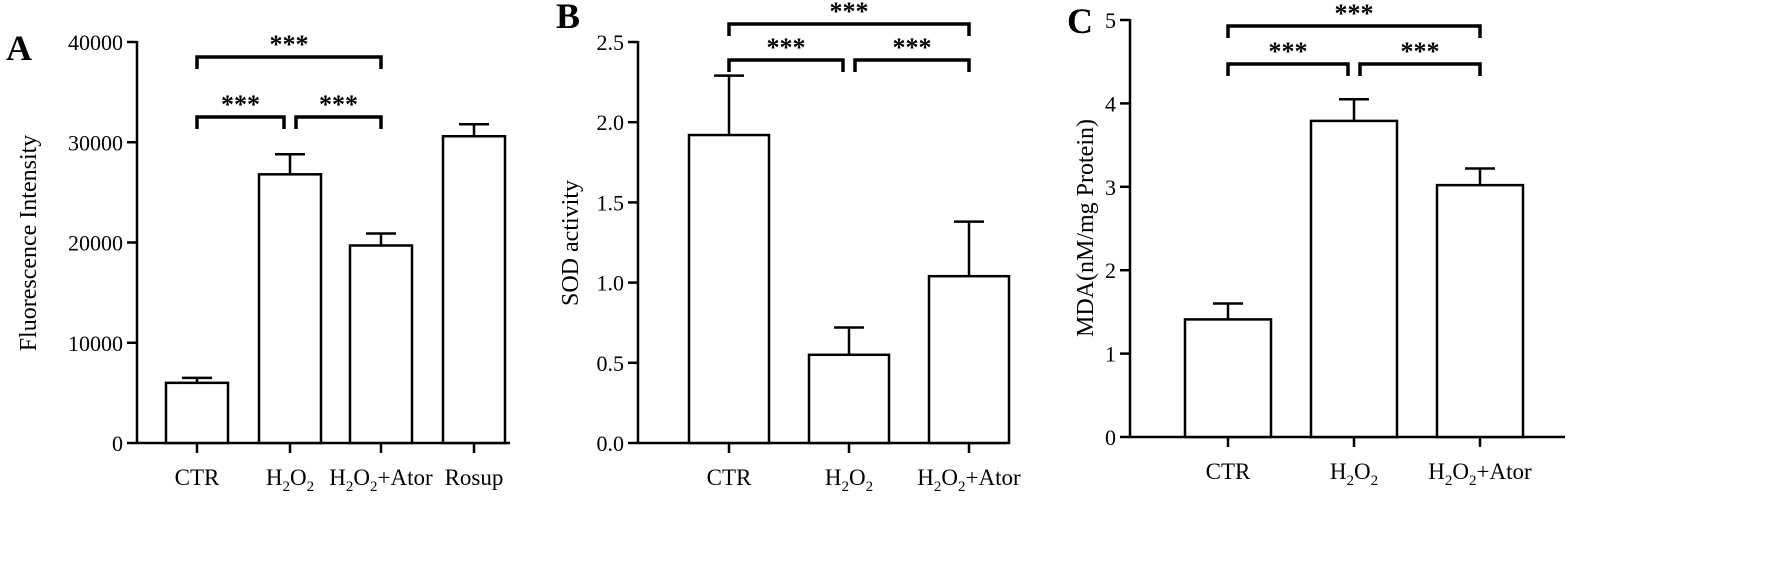  I want to click on panel-letter: A, so click(19, 48).